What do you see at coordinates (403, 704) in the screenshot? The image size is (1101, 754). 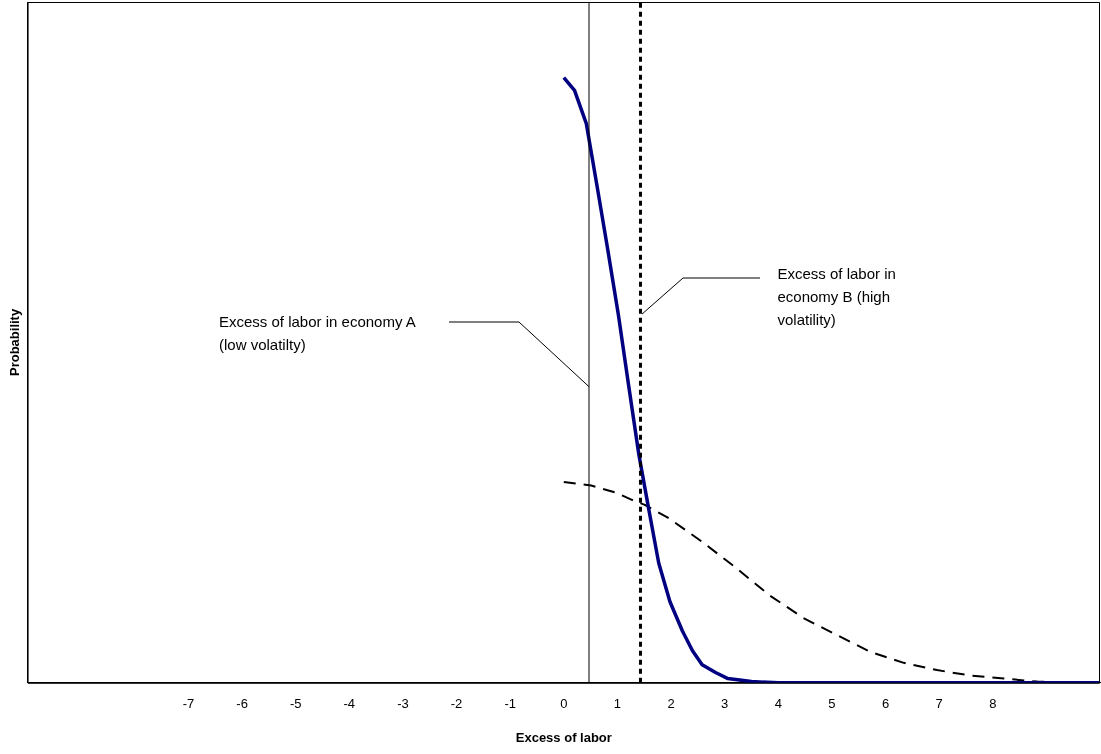 I see `x-tick-label: -3` at bounding box center [403, 704].